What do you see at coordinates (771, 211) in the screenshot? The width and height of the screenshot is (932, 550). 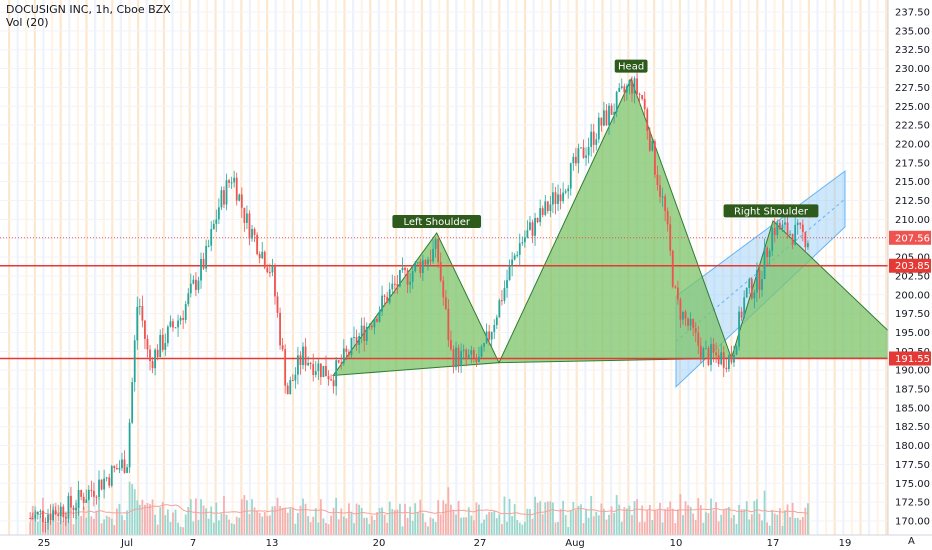 I see `annotation-label: Right Shoulder` at bounding box center [771, 211].